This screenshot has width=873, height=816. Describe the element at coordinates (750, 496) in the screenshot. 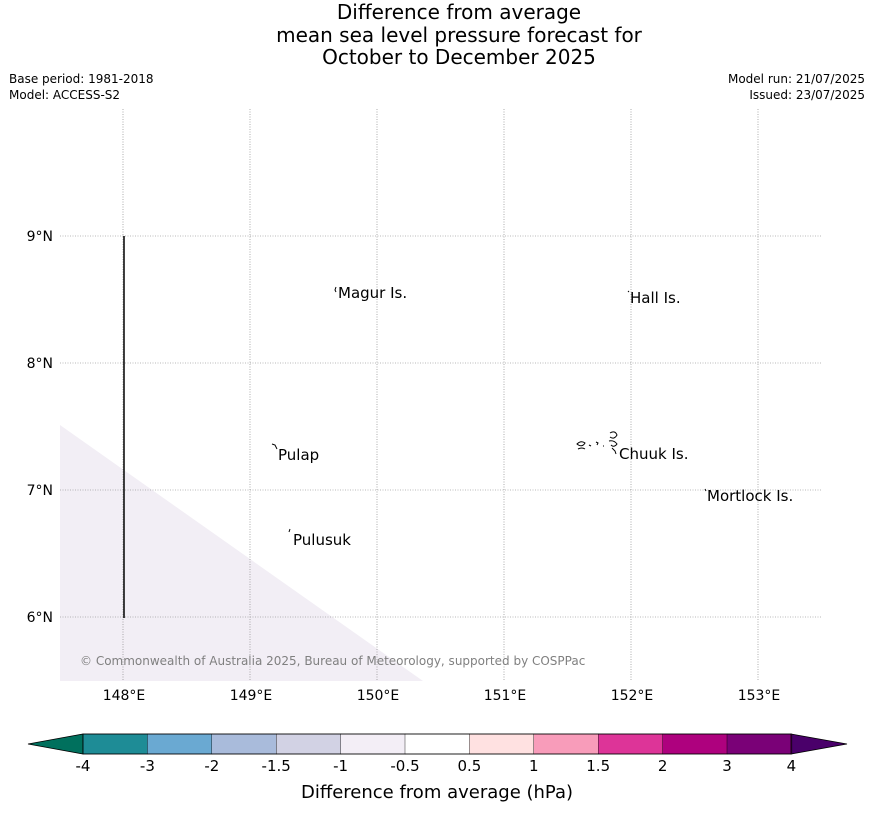

I see `place-label-mortlock: Mortlock Is.` at that location.